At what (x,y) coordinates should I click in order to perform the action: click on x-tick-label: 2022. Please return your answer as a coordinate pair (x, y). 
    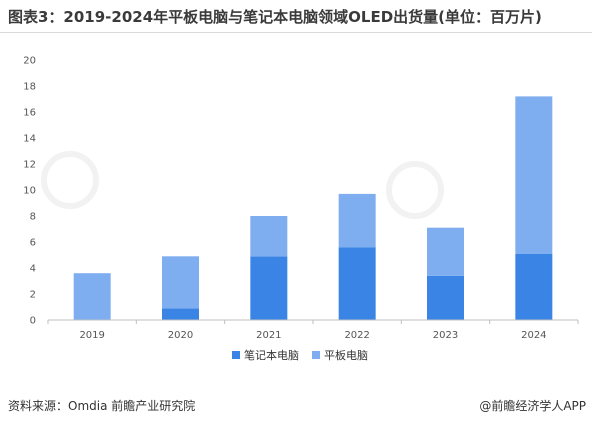
    Looking at the image, I should click on (356, 335).